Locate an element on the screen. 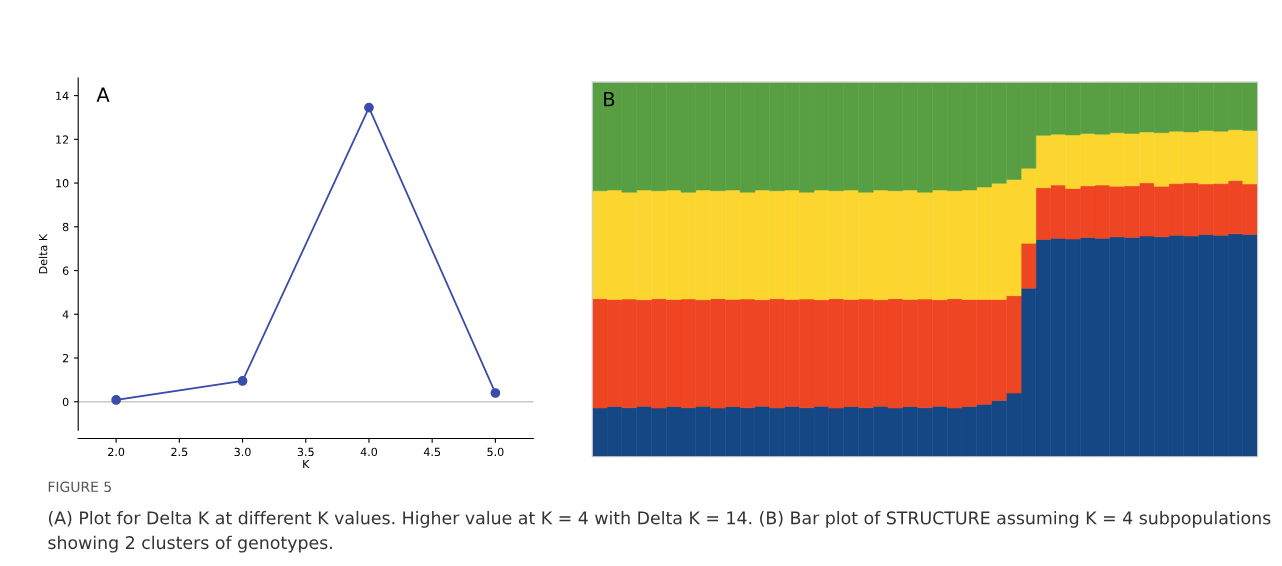  y-tick-label: 14 is located at coordinates (62, 95).